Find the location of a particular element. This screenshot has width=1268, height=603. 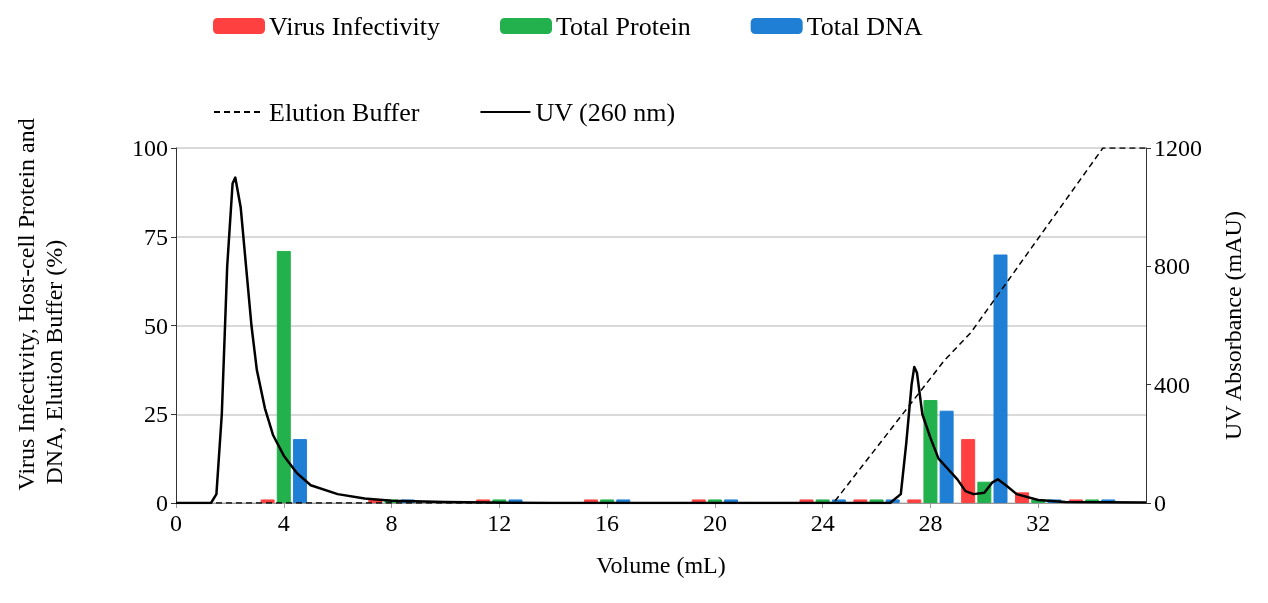

x-tick-label: 24 is located at coordinates (822, 523).